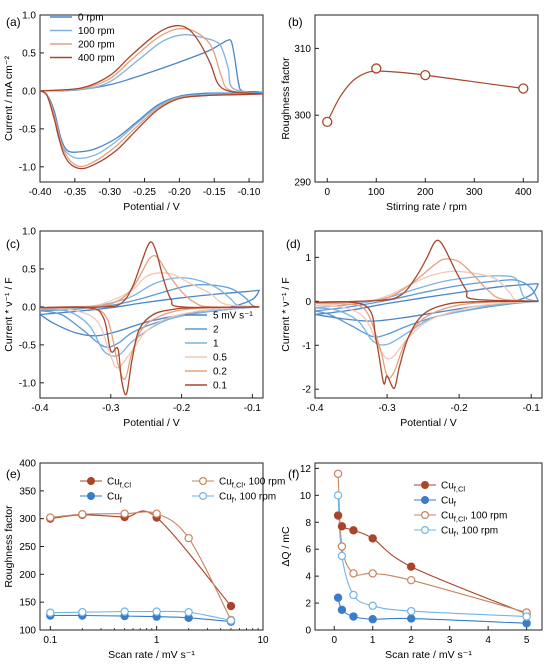  Describe the element at coordinates (249, 192) in the screenshot. I see `x-tick-label: -0.10` at that location.